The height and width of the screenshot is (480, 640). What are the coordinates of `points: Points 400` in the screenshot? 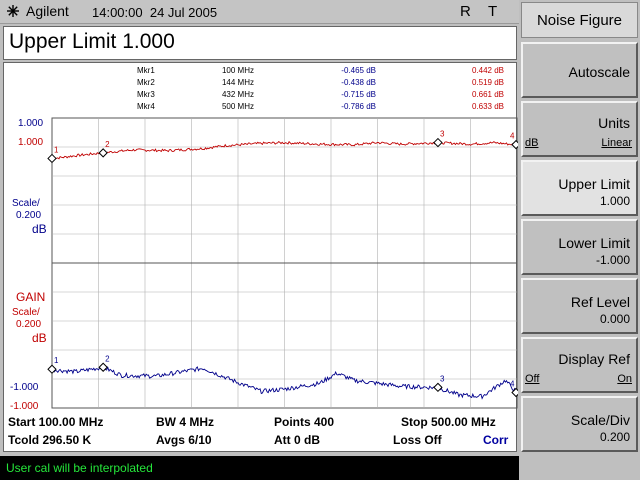 It's located at (304, 422).